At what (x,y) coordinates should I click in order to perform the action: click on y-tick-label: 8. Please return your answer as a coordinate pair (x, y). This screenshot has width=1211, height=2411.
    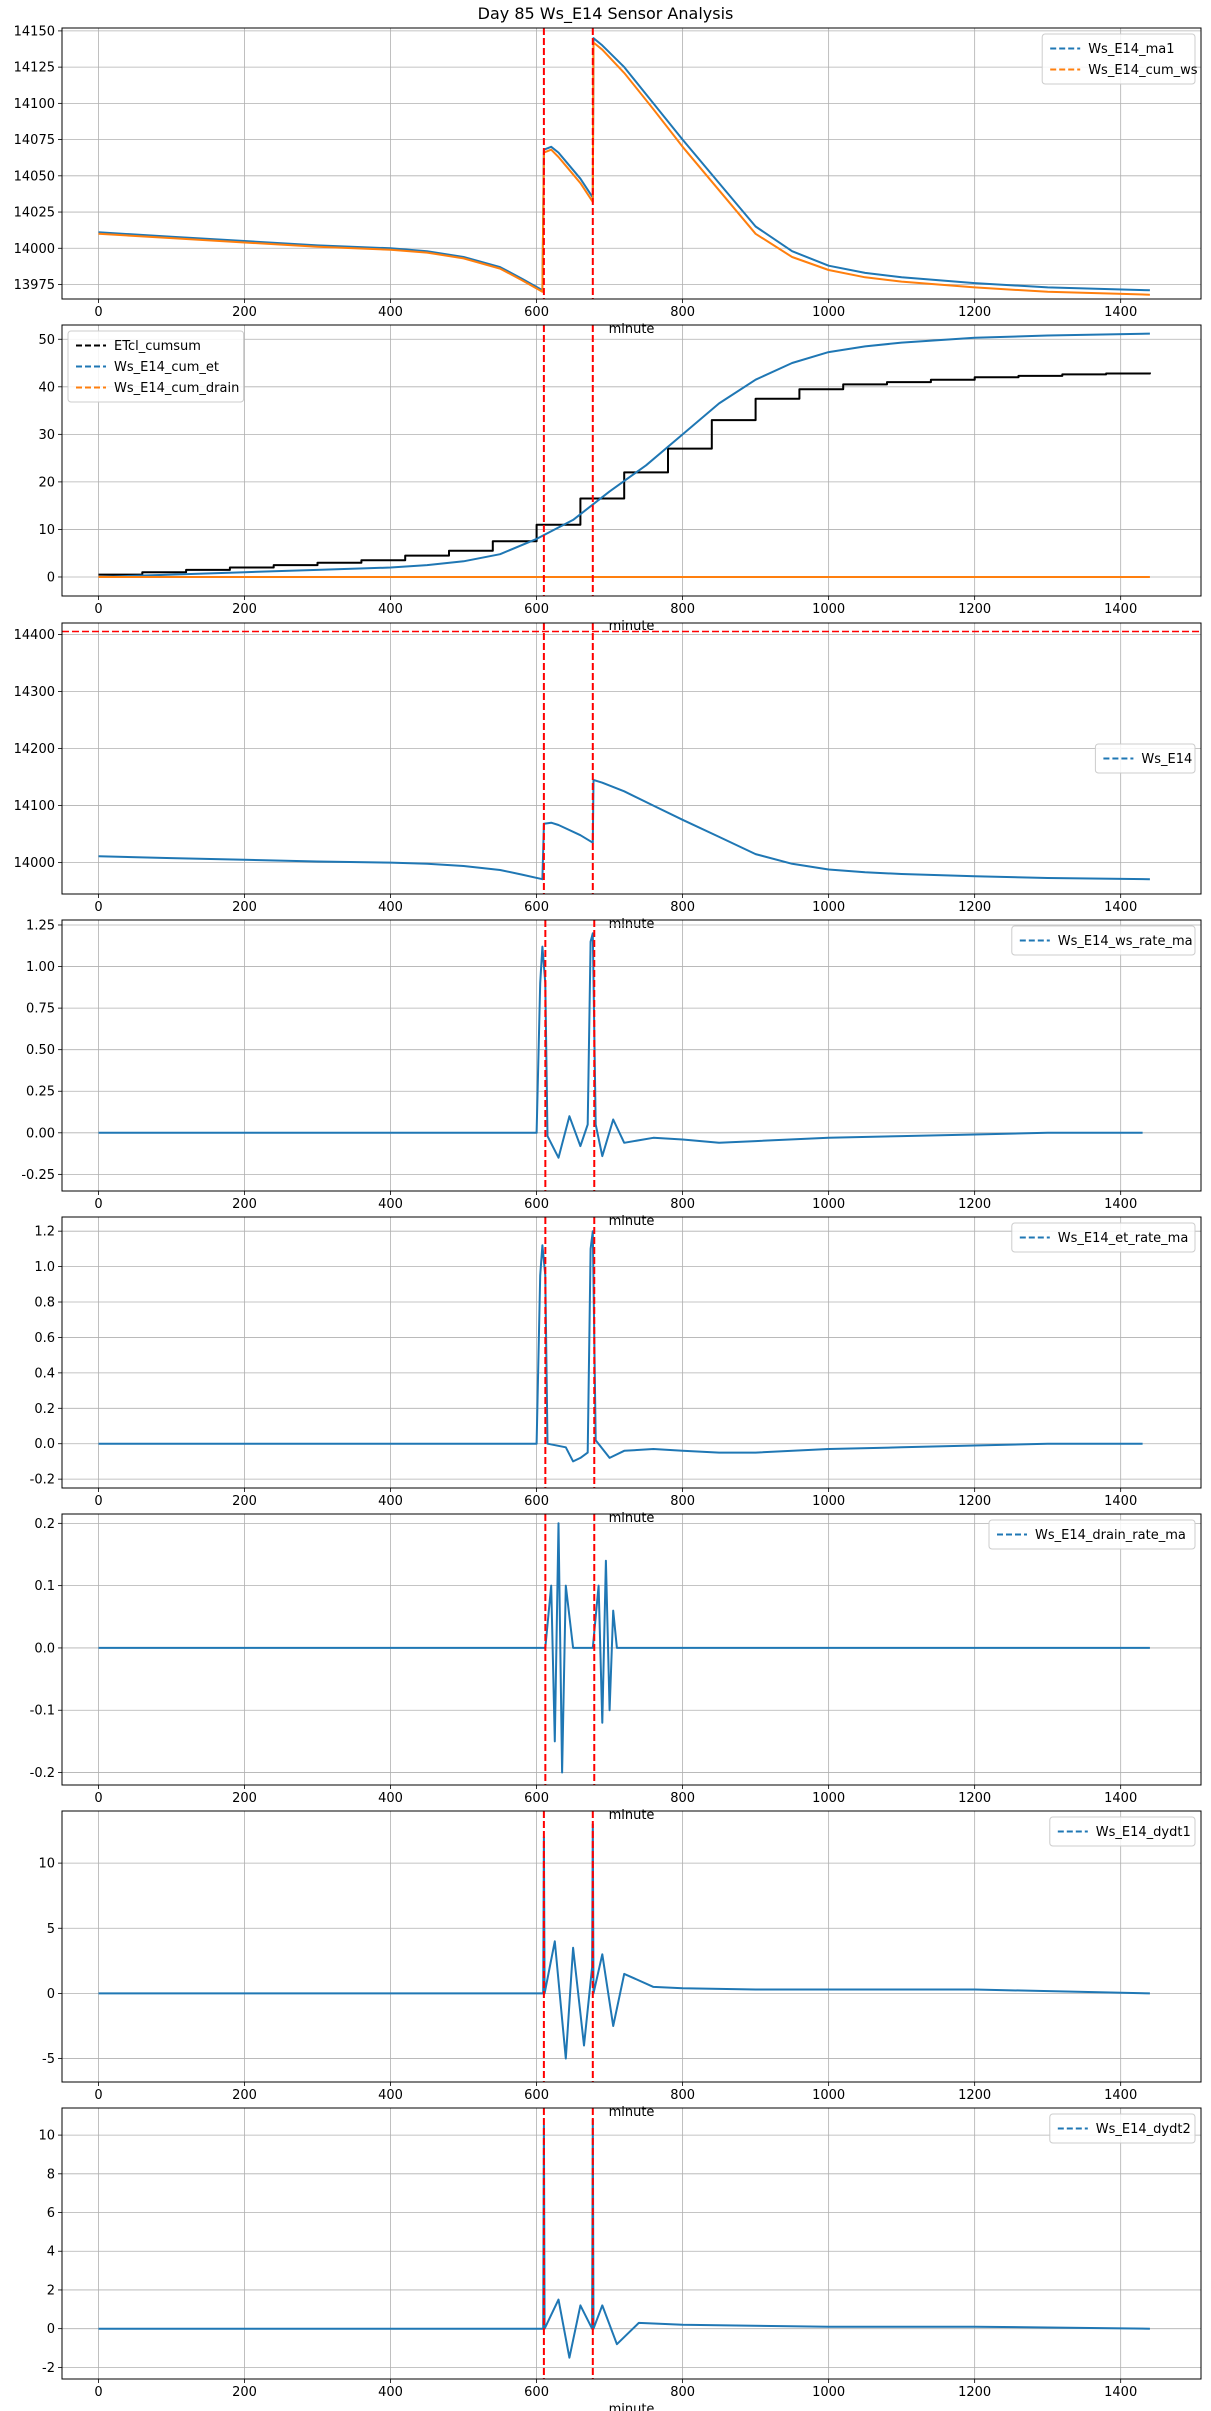
    Looking at the image, I should click on (51, 2174).